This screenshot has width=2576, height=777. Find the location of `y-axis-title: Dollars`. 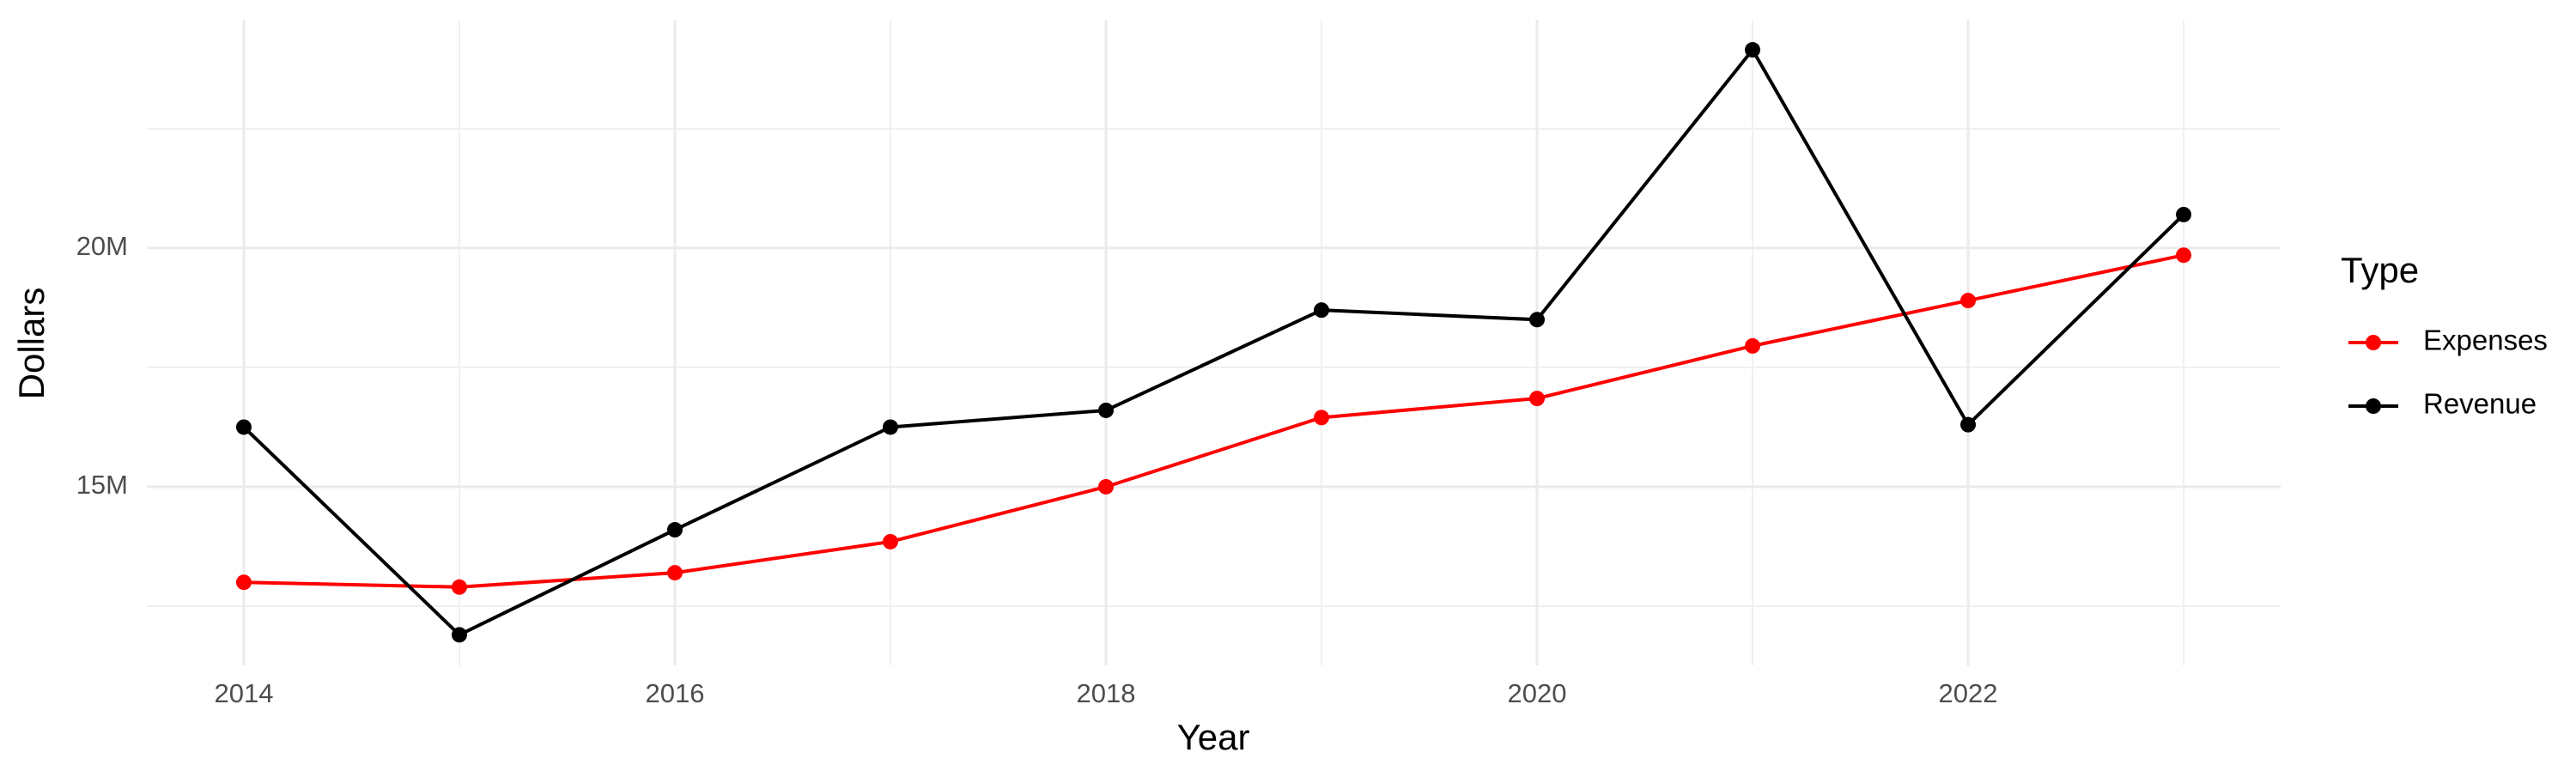

y-axis-title: Dollars is located at coordinates (32, 344).